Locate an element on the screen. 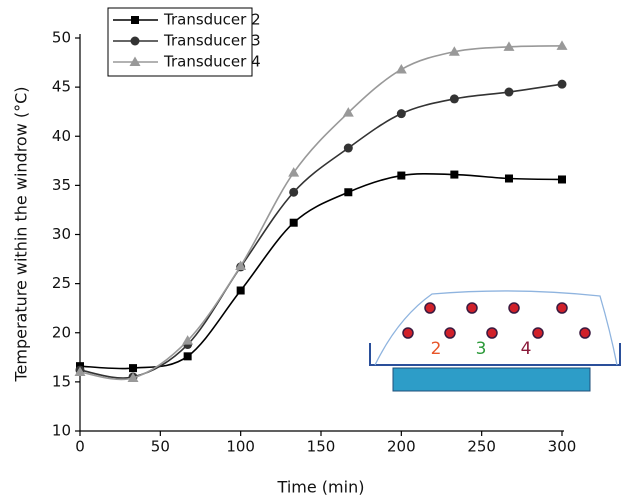 The width and height of the screenshot is (628, 501). y-tick-label: 30 is located at coordinates (61, 234).